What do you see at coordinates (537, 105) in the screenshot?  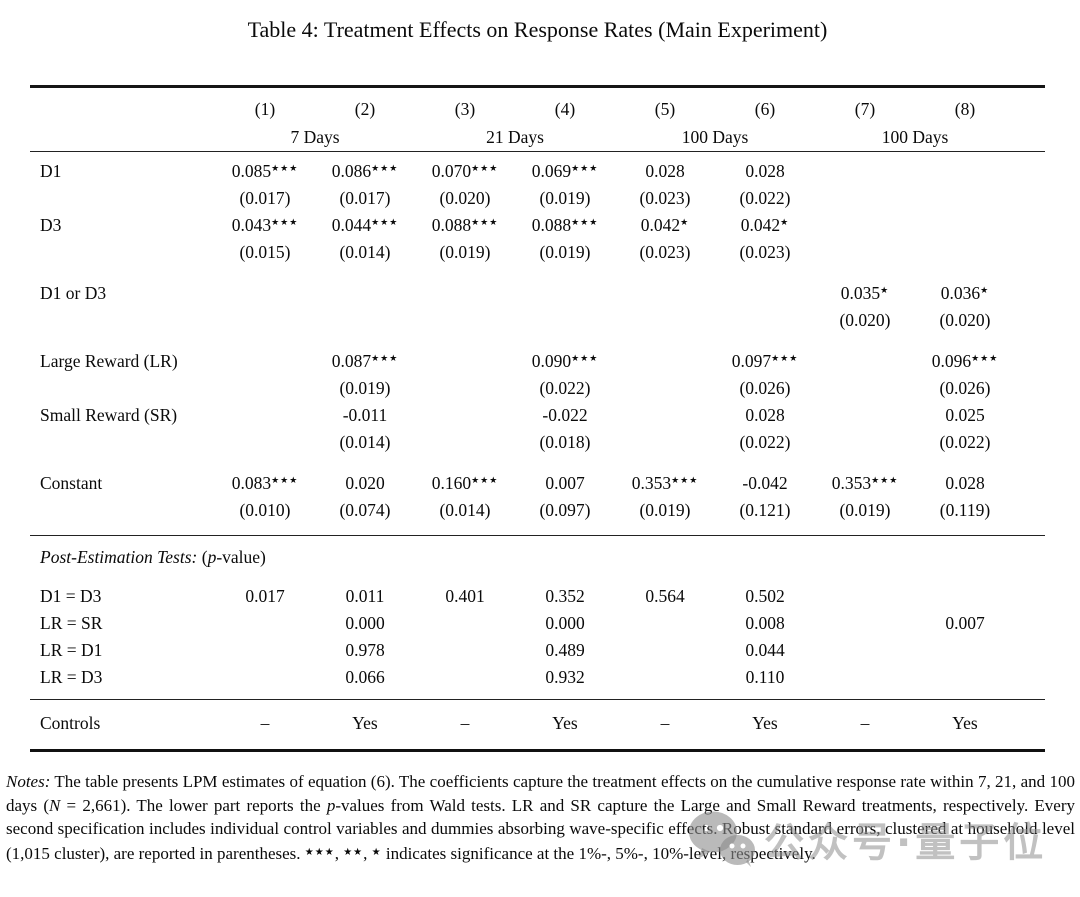 I see `column-numbers-row: (1) (2) (3) (4) (5) (6) (7) (8)` at bounding box center [537, 105].